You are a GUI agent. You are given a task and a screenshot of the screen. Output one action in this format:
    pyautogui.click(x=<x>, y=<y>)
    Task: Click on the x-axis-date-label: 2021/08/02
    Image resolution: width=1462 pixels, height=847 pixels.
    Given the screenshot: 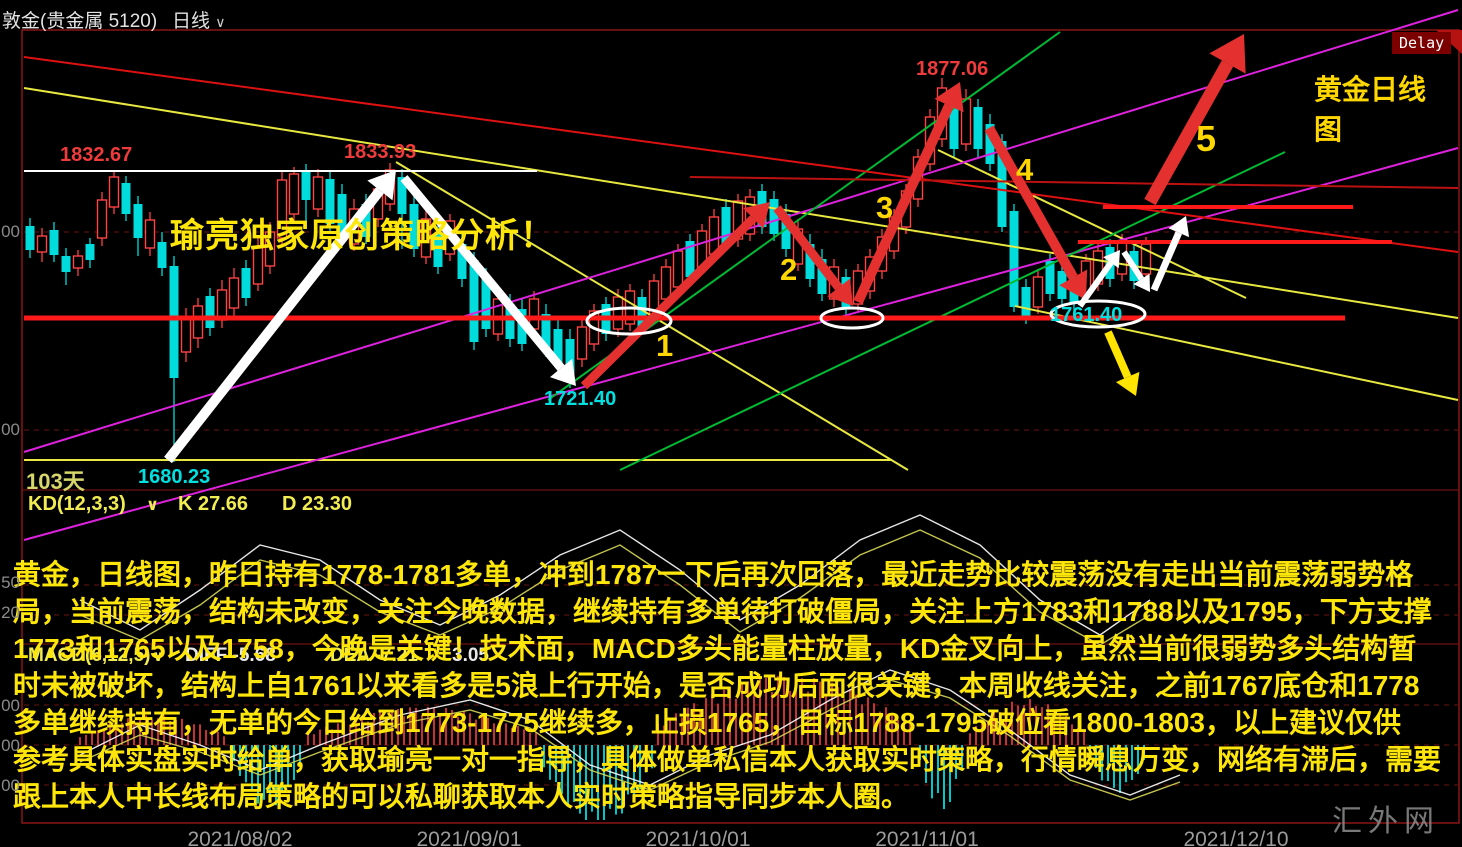 What is the action you would take?
    pyautogui.click(x=240, y=837)
    